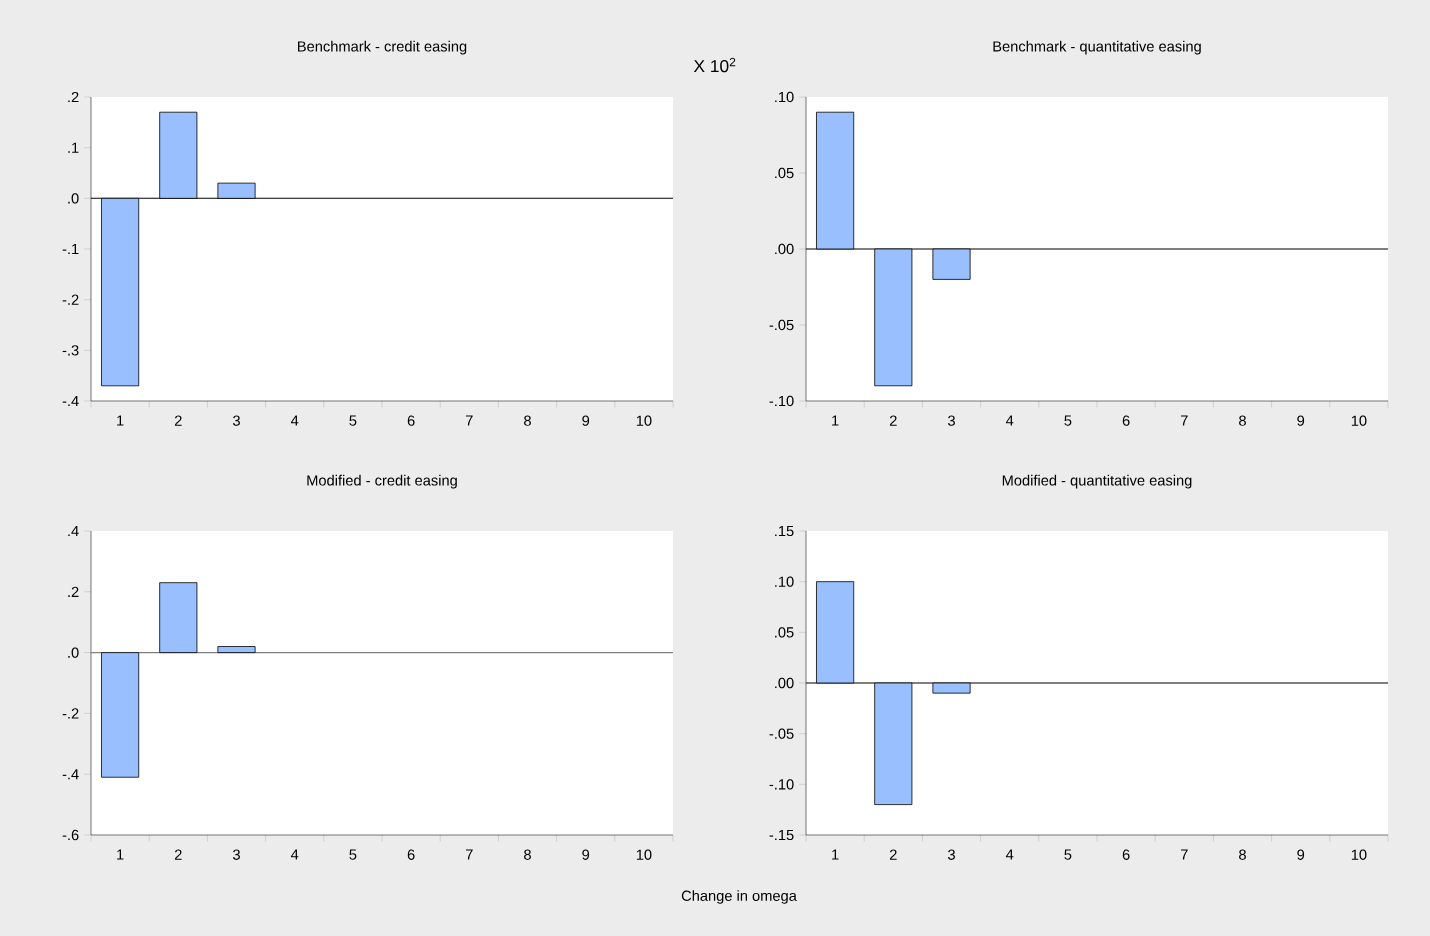 The height and width of the screenshot is (936, 1430). What do you see at coordinates (73, 147) in the screenshot?
I see `y-tick-label: .1` at bounding box center [73, 147].